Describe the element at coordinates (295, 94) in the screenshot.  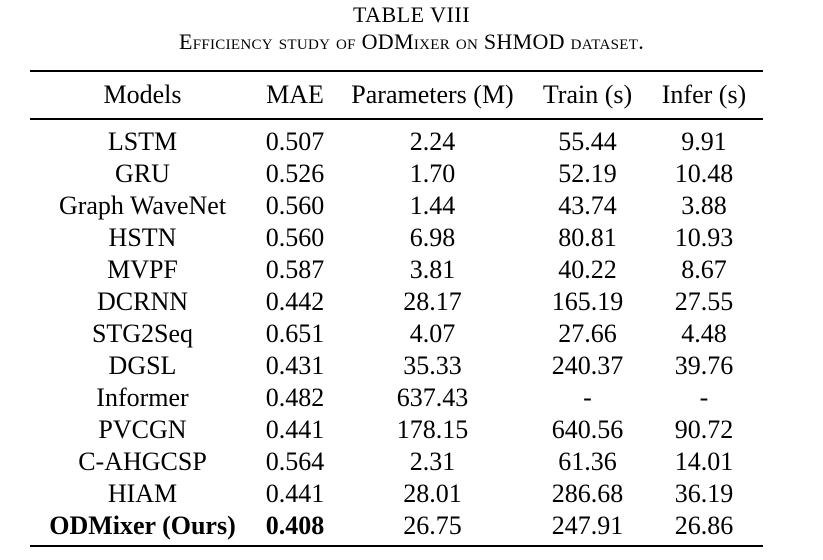
I see `header-mae: MAE` at that location.